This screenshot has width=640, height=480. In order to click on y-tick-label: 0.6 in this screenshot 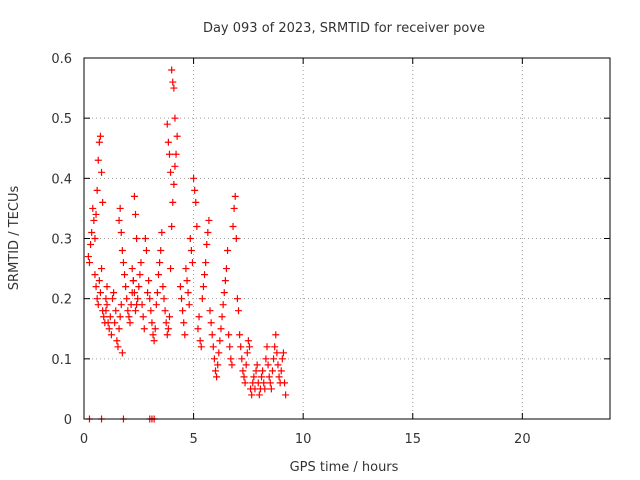, I will do `click(61, 59)`.